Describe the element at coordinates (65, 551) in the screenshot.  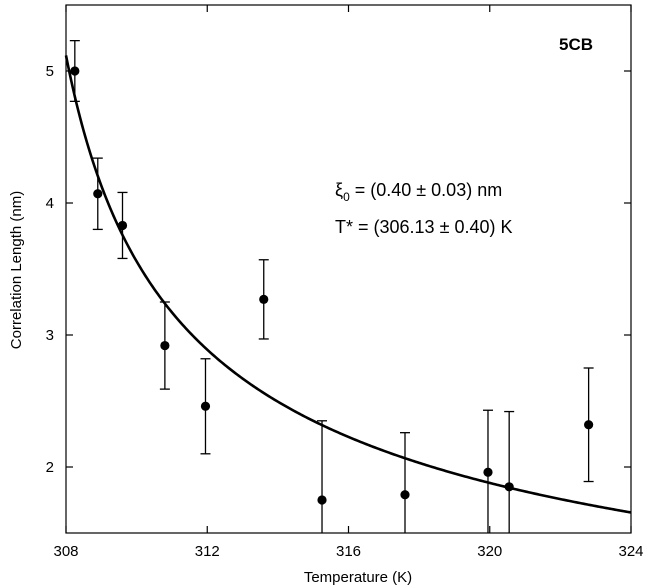
I see `x-tick-label: 308` at that location.